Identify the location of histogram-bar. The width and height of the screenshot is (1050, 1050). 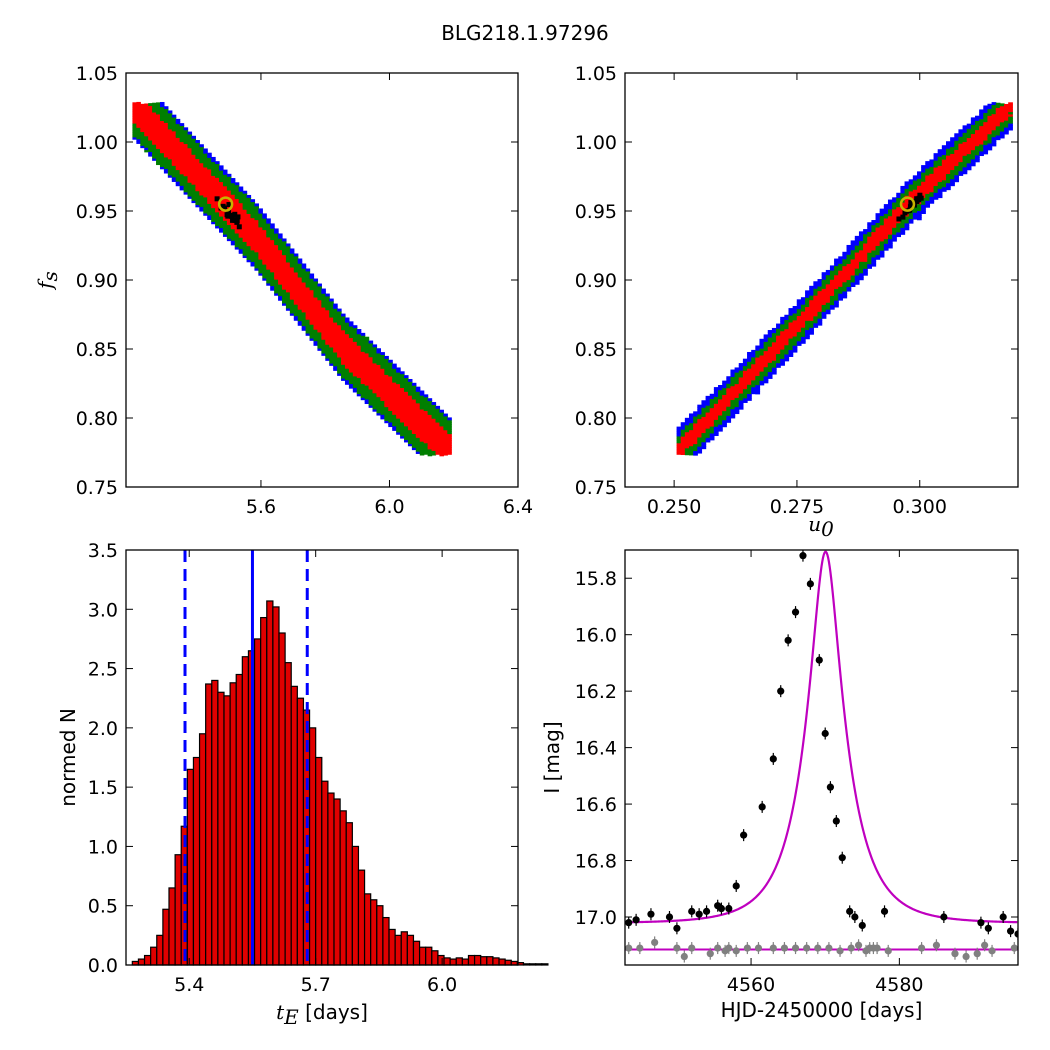
(416, 953).